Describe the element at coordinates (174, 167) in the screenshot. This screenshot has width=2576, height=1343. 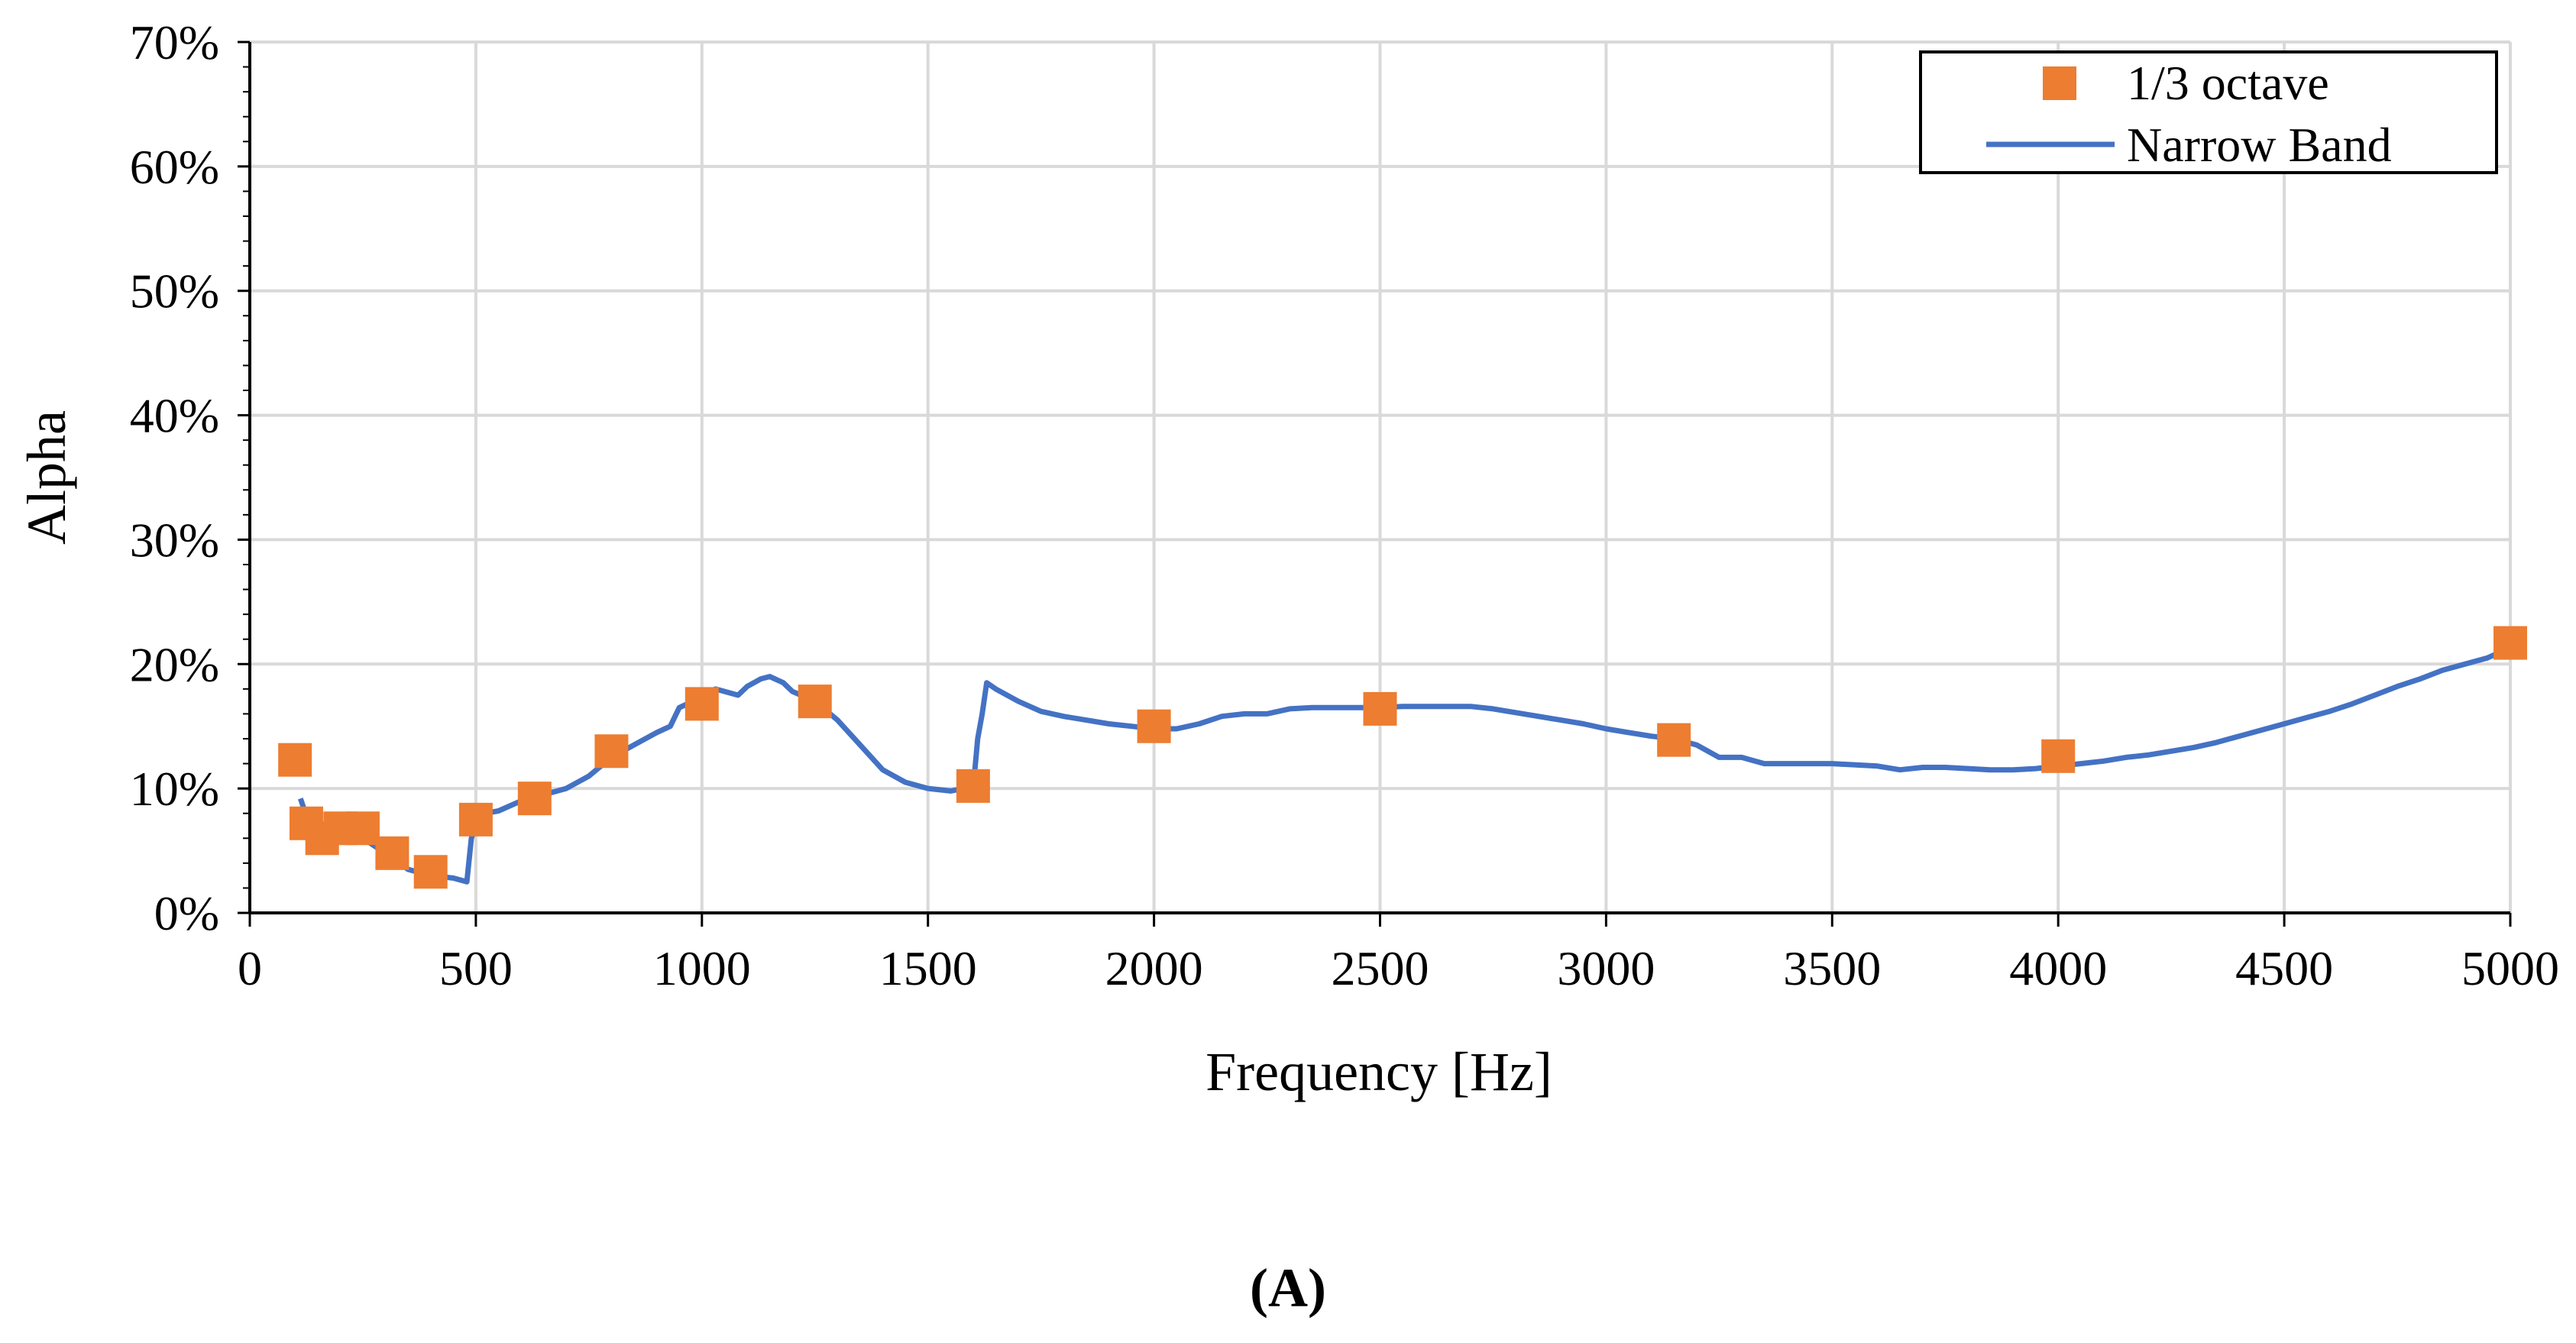
I see `y-tick-label: 60%` at that location.